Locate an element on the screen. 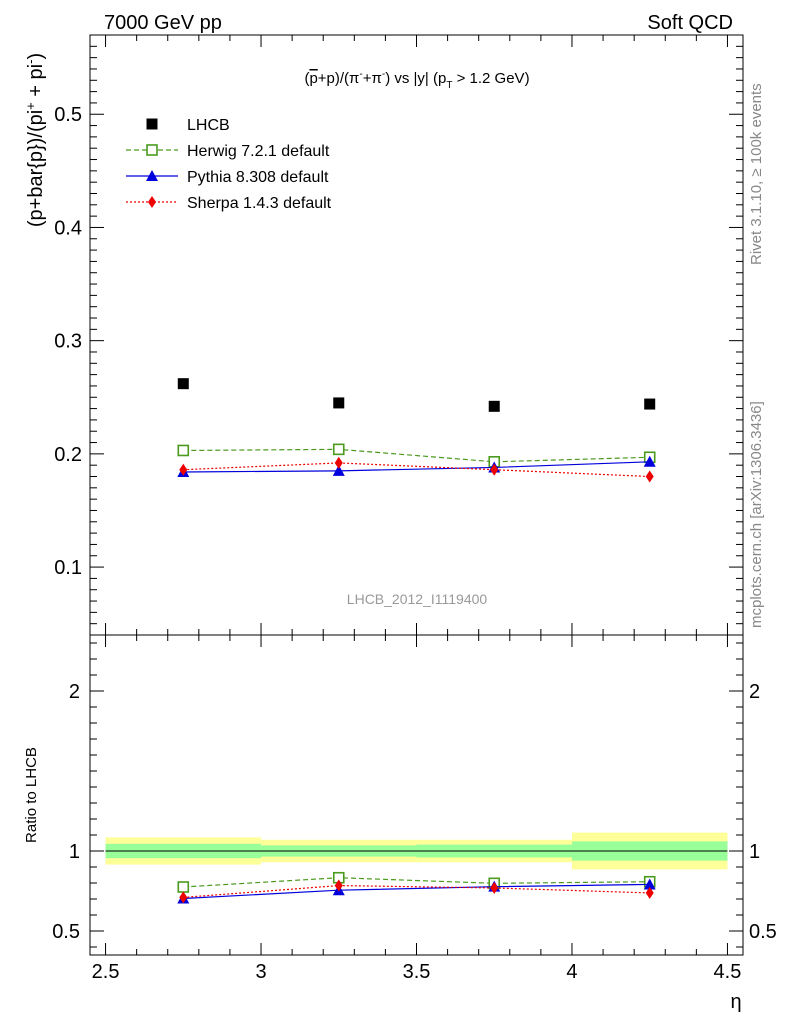  ratio-uncertainty-bands is located at coordinates (416, 851).